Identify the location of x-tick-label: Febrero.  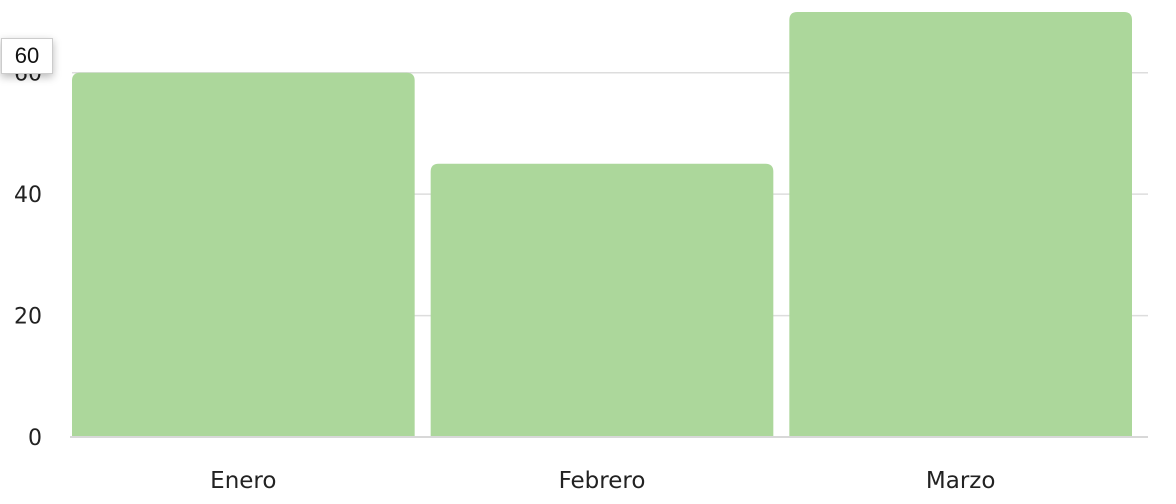
(602, 481).